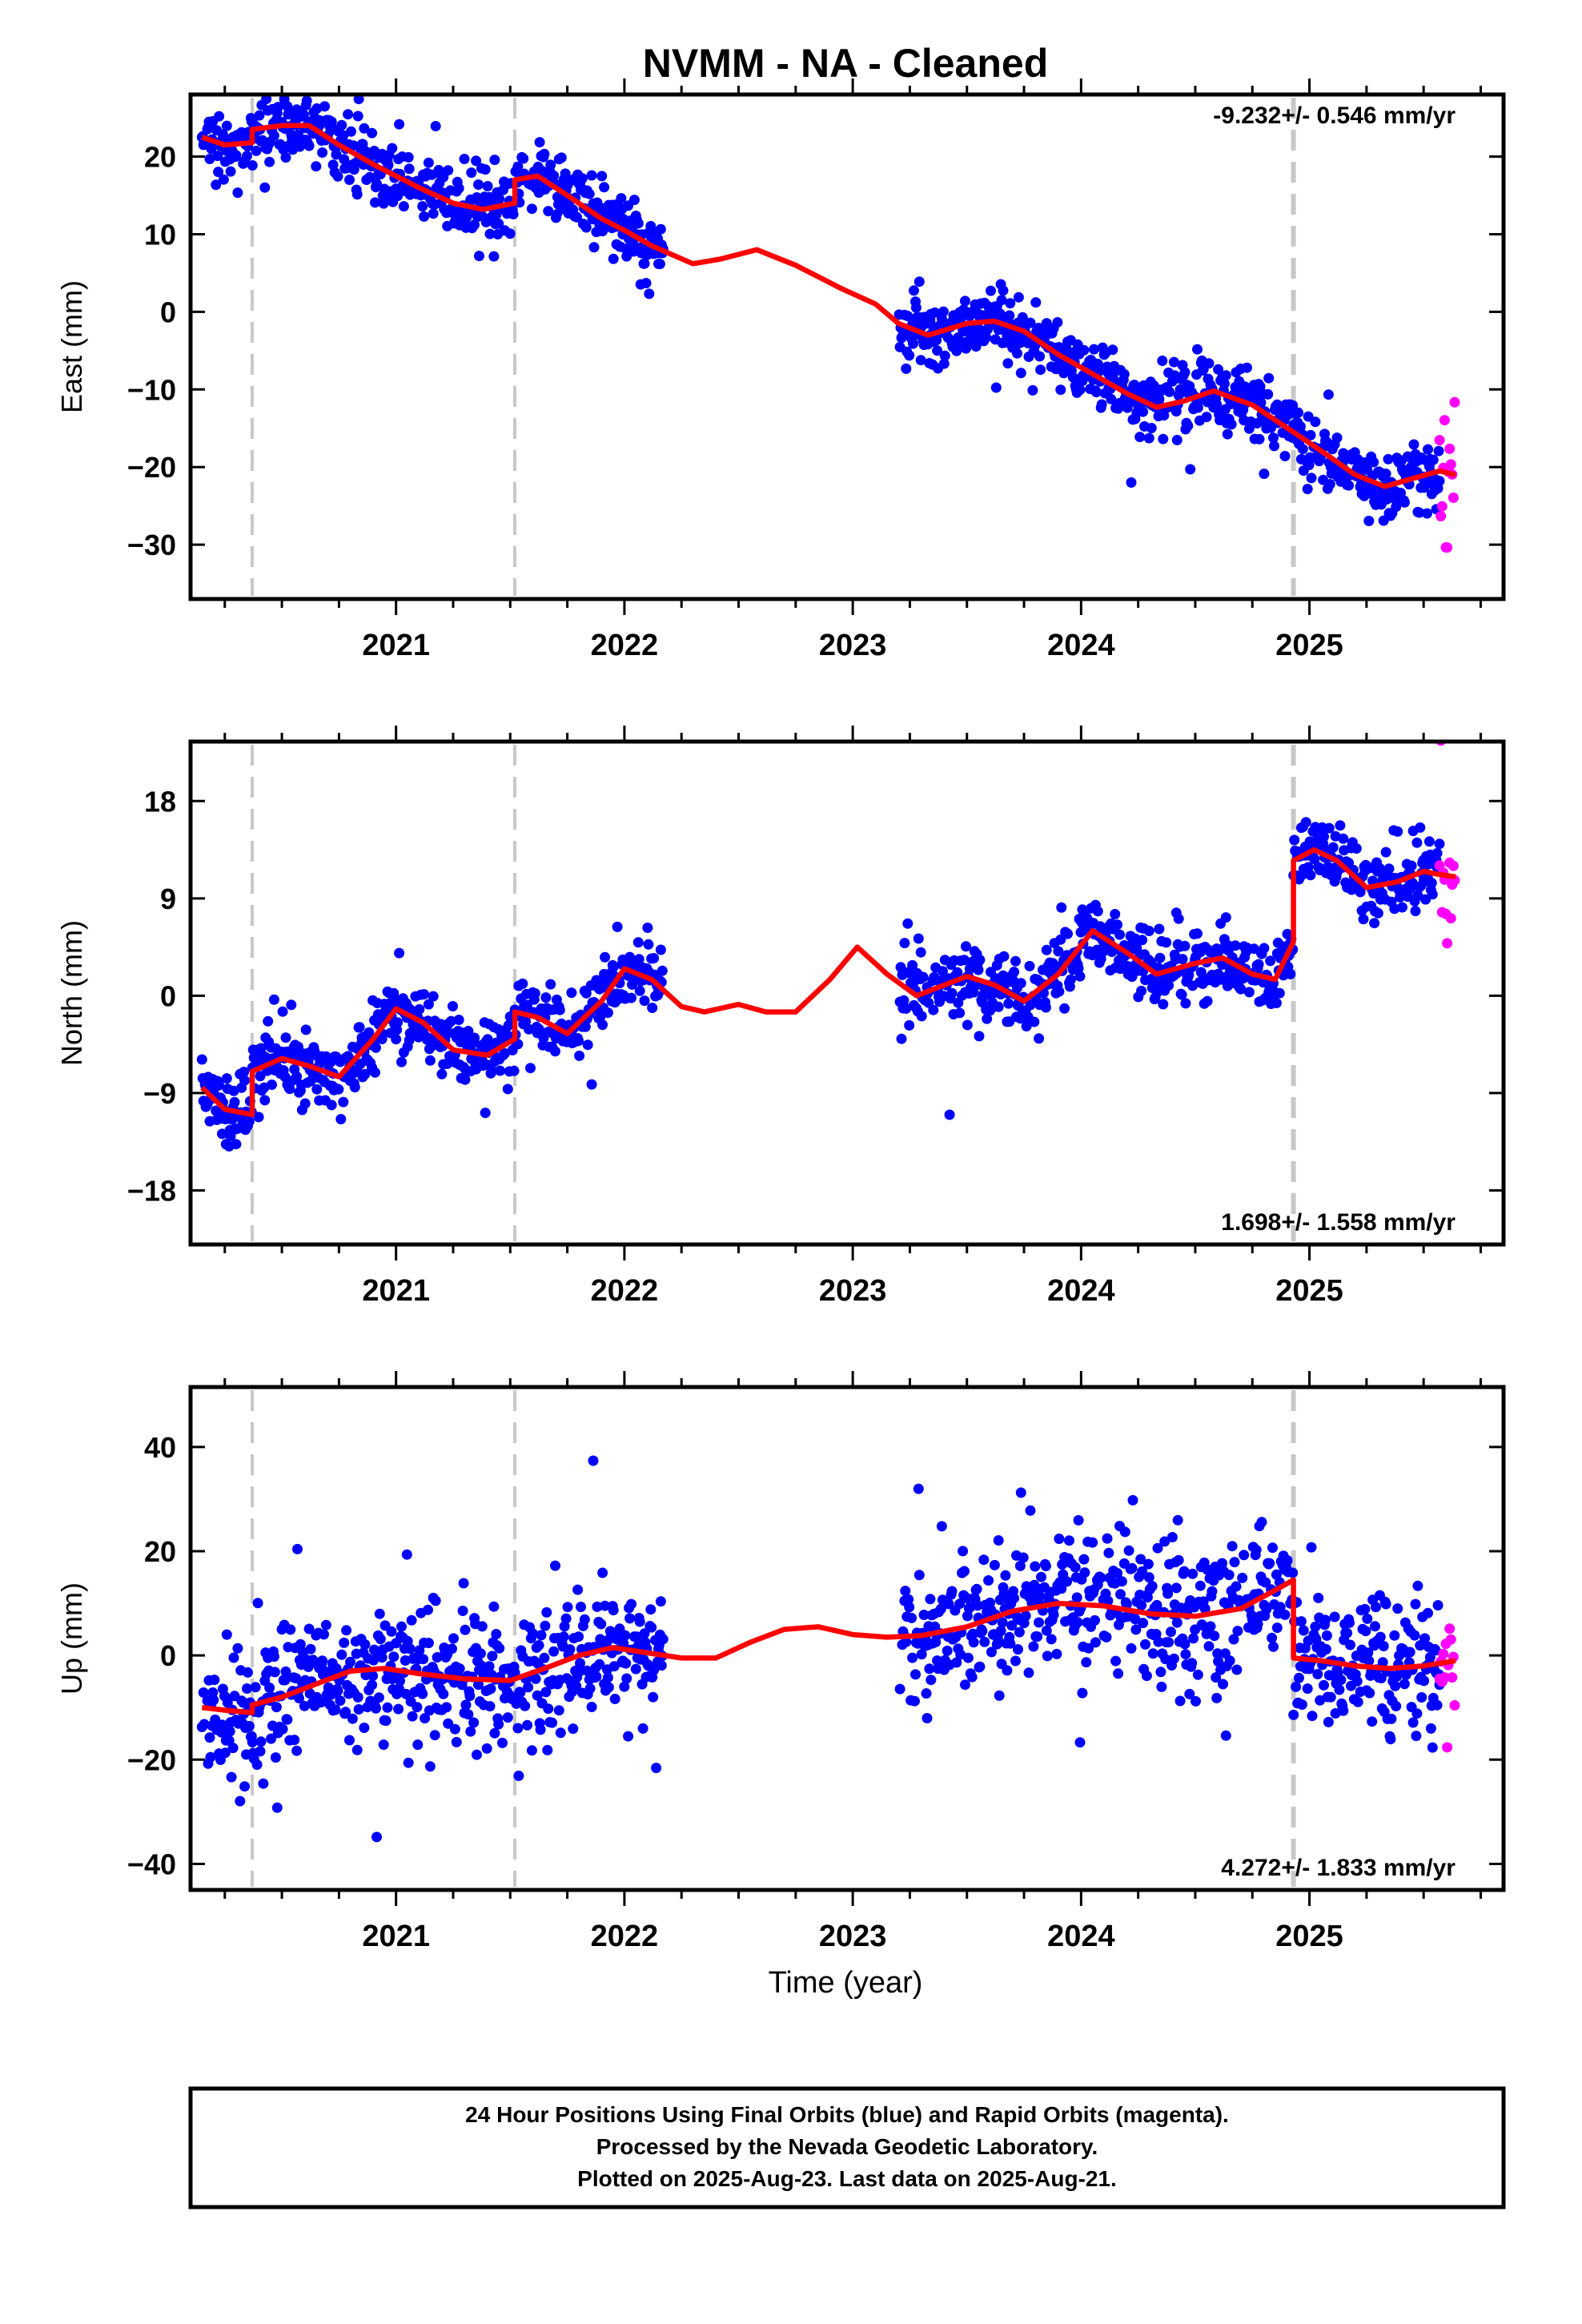  I want to click on x-tick-label: 2022, so click(625, 1291).